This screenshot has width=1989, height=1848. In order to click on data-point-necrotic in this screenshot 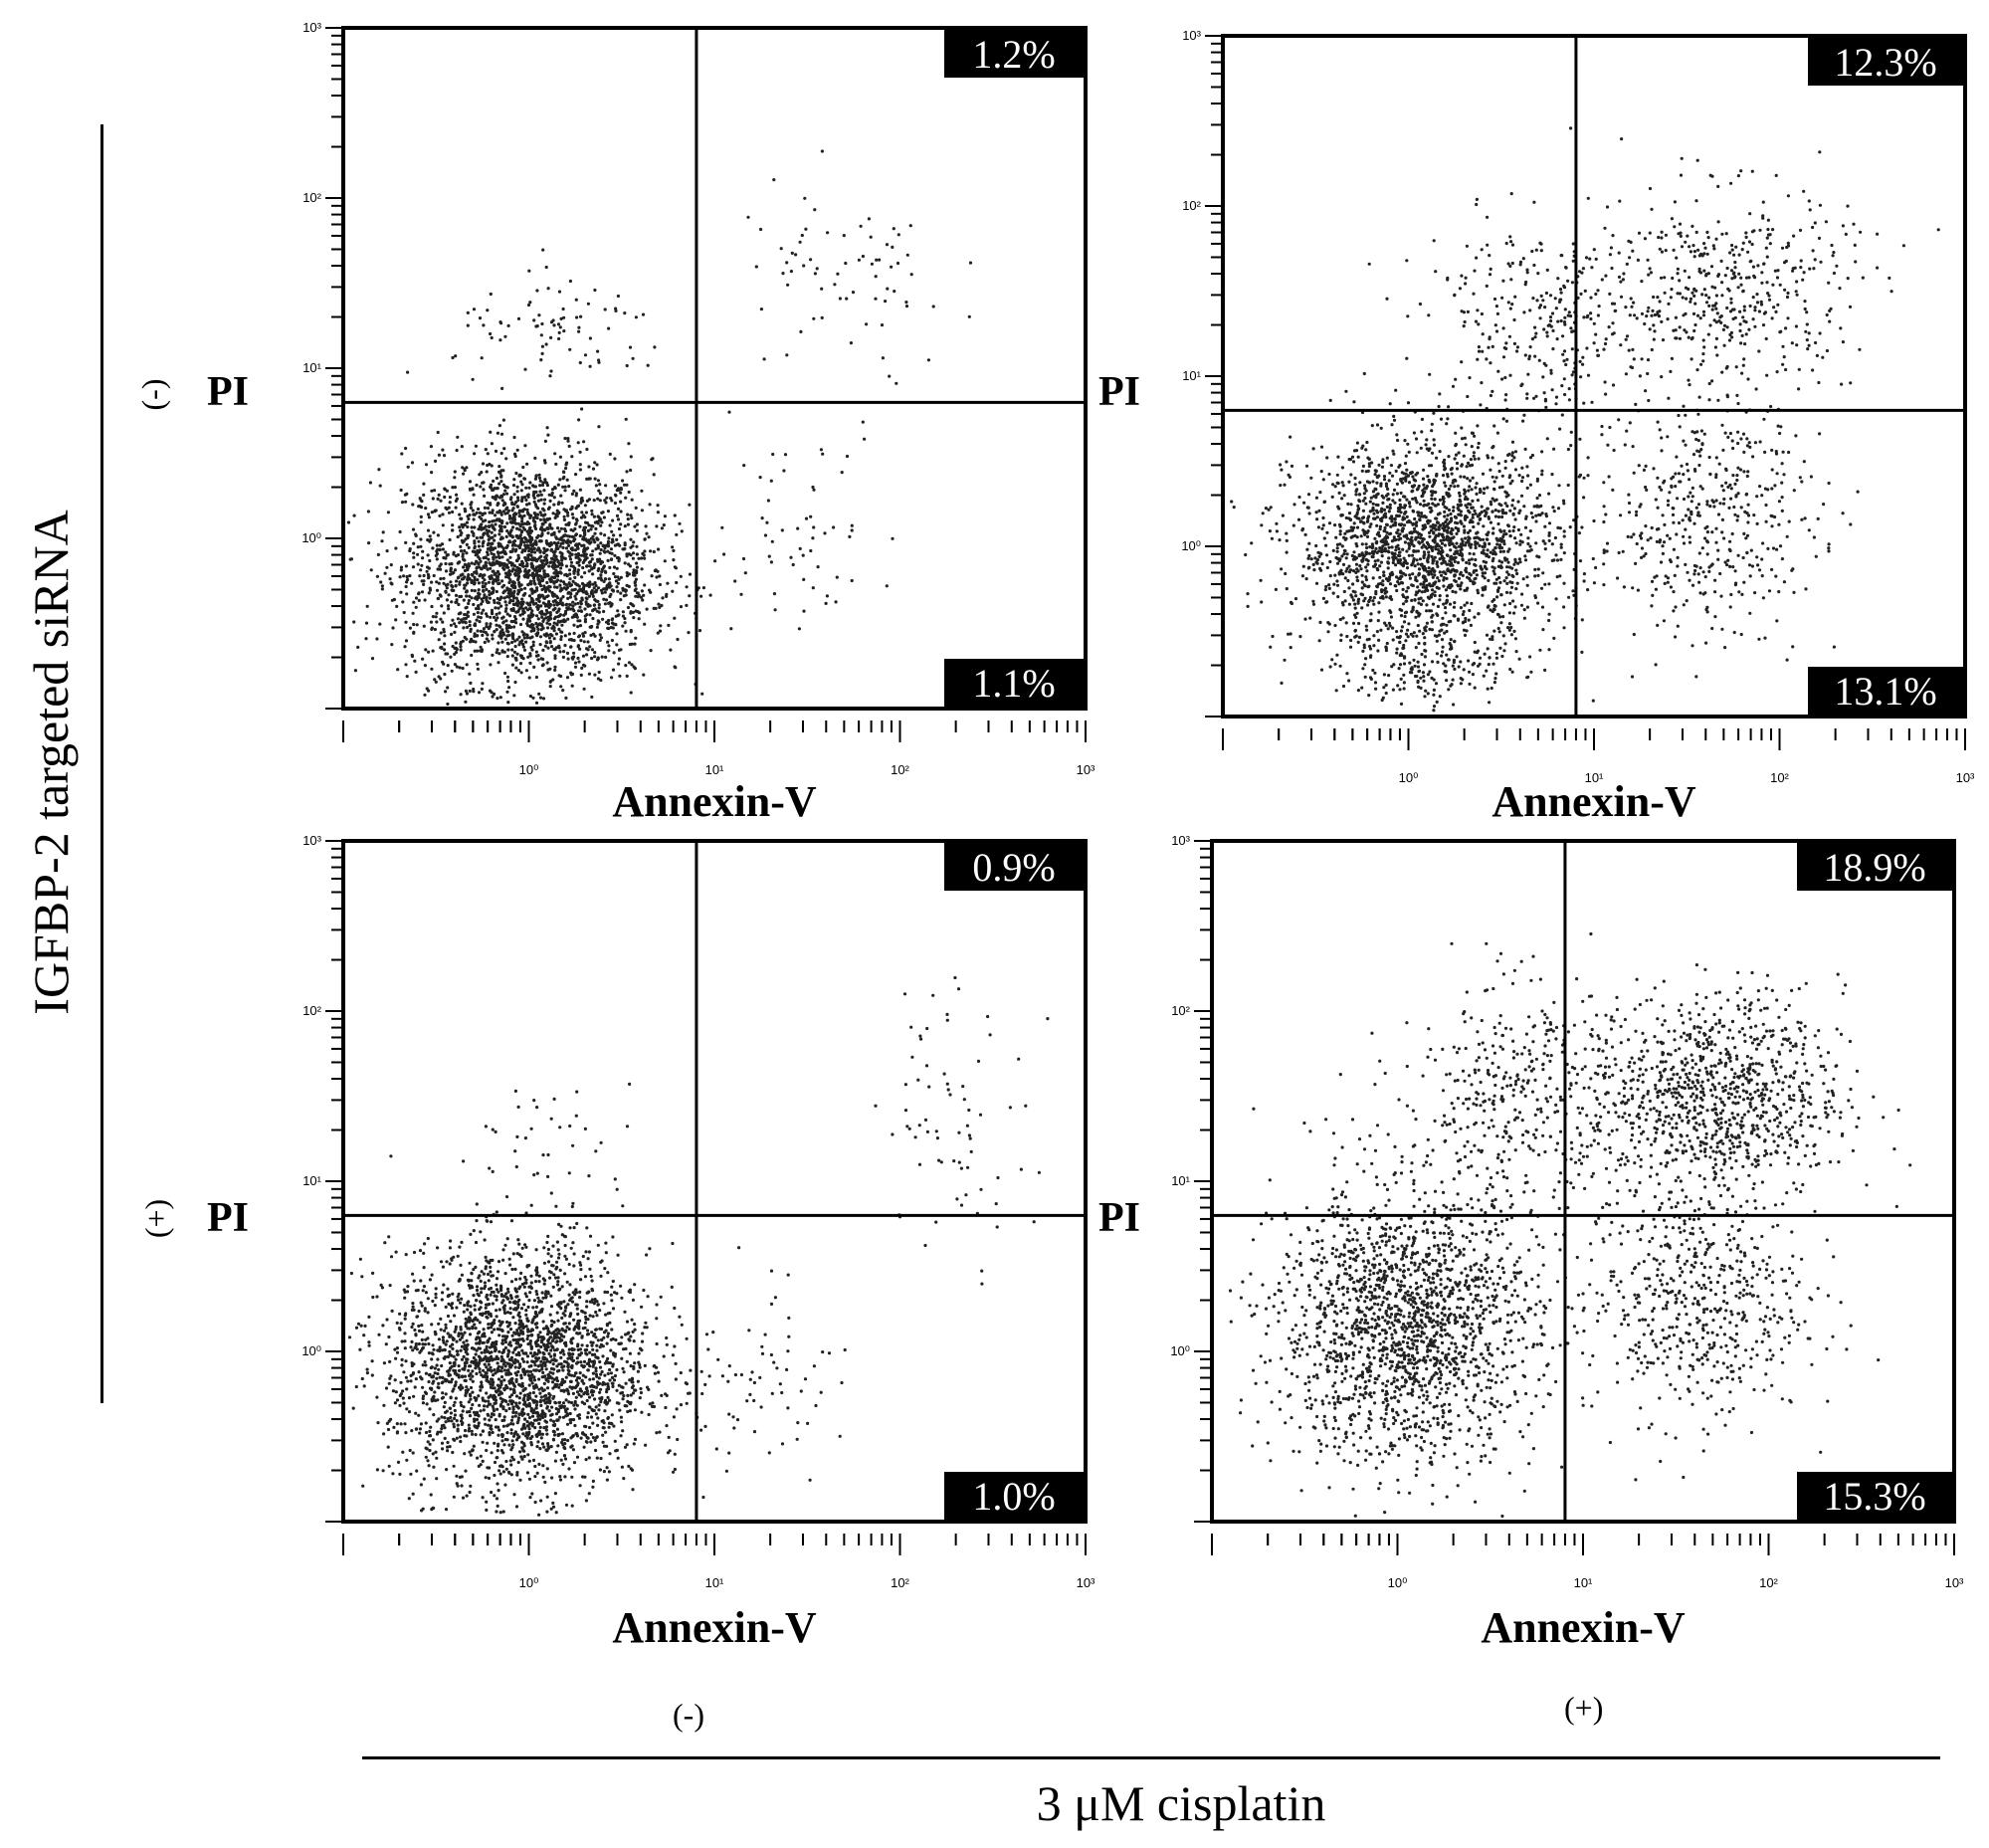, I will do `click(543, 250)`.